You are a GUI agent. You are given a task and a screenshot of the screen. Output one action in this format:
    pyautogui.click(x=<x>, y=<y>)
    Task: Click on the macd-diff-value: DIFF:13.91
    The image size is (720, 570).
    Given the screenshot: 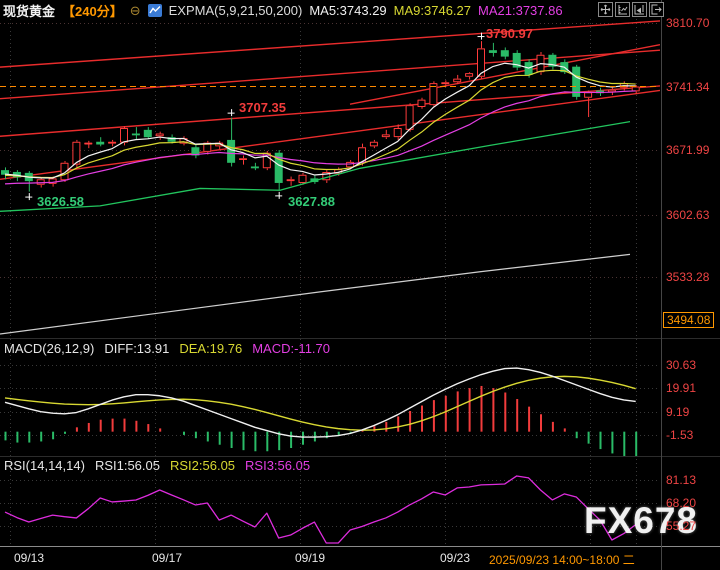 What is the action you would take?
    pyautogui.click(x=137, y=348)
    